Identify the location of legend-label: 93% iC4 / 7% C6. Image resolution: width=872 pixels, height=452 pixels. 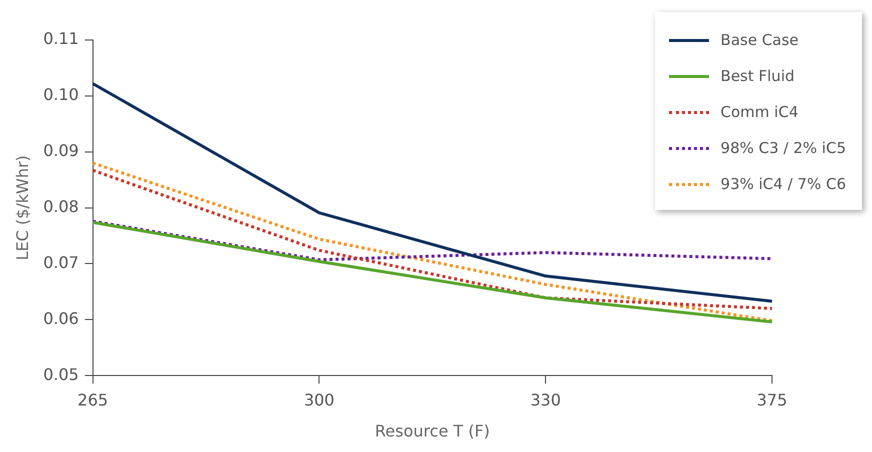
(783, 184).